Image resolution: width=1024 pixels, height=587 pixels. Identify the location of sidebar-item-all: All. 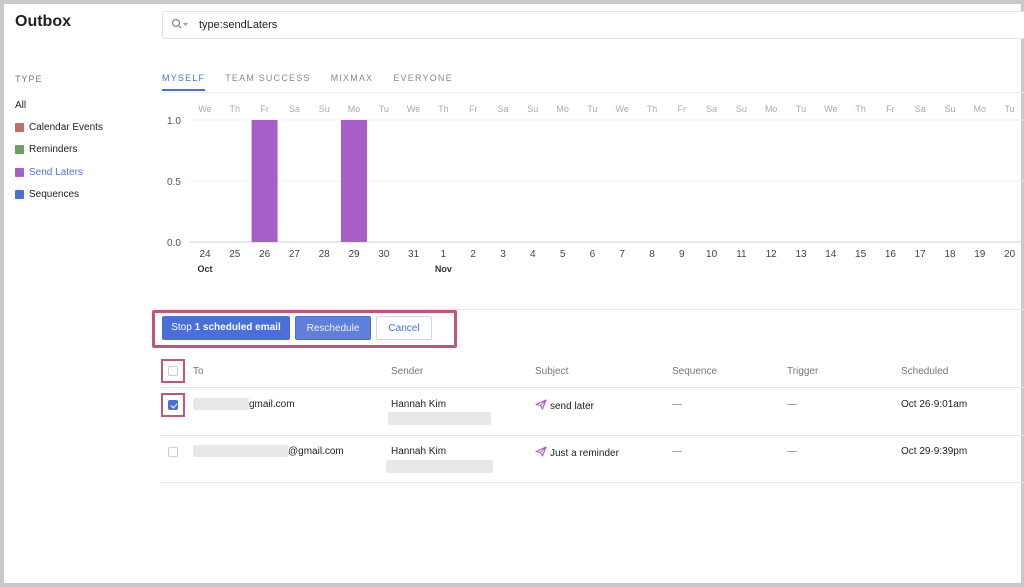
(20, 105).